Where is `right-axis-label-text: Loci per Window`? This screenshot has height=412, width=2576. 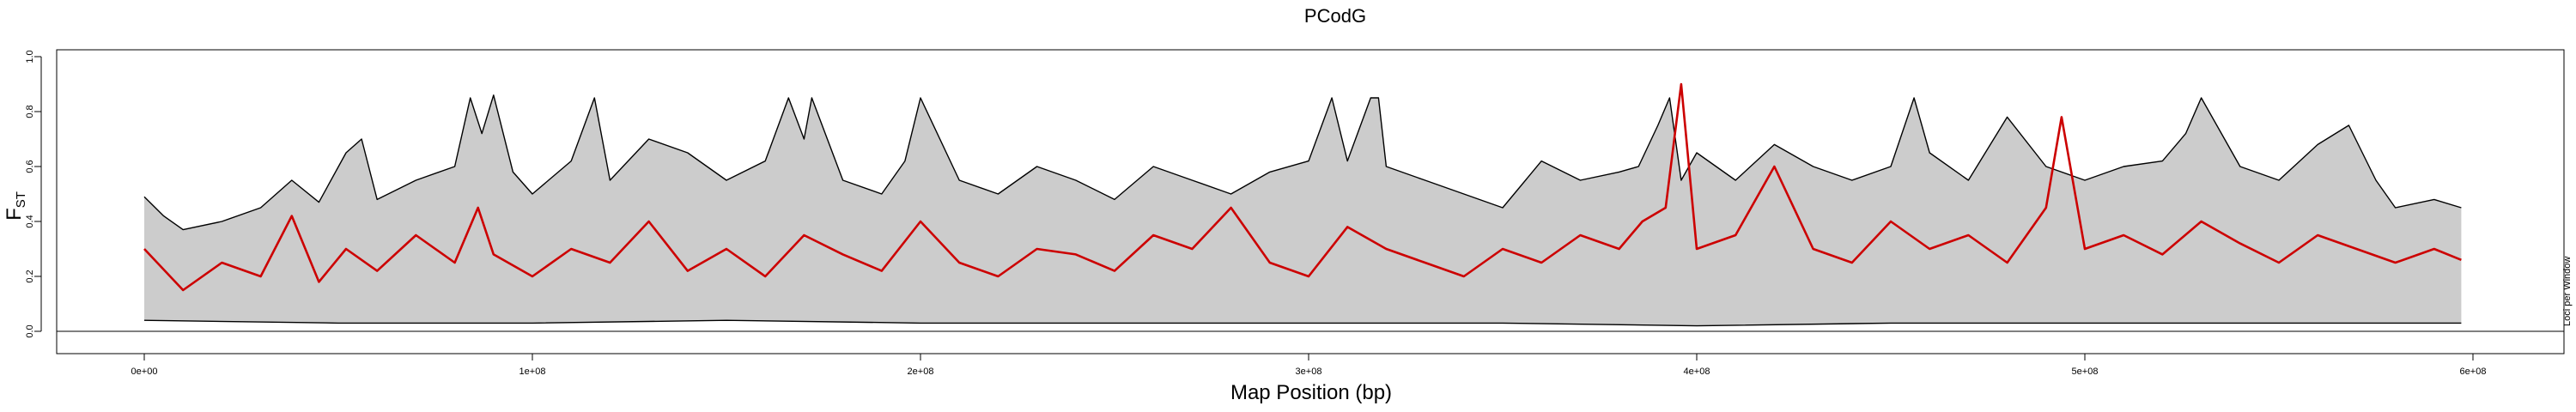
right-axis-label-text: Loci per Window is located at coordinates (2567, 291).